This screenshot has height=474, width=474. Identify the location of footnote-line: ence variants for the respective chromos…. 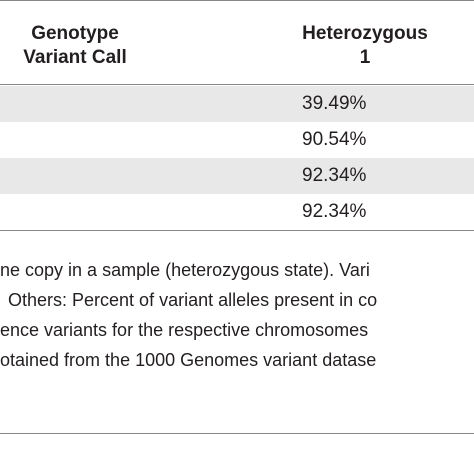
(184, 330).